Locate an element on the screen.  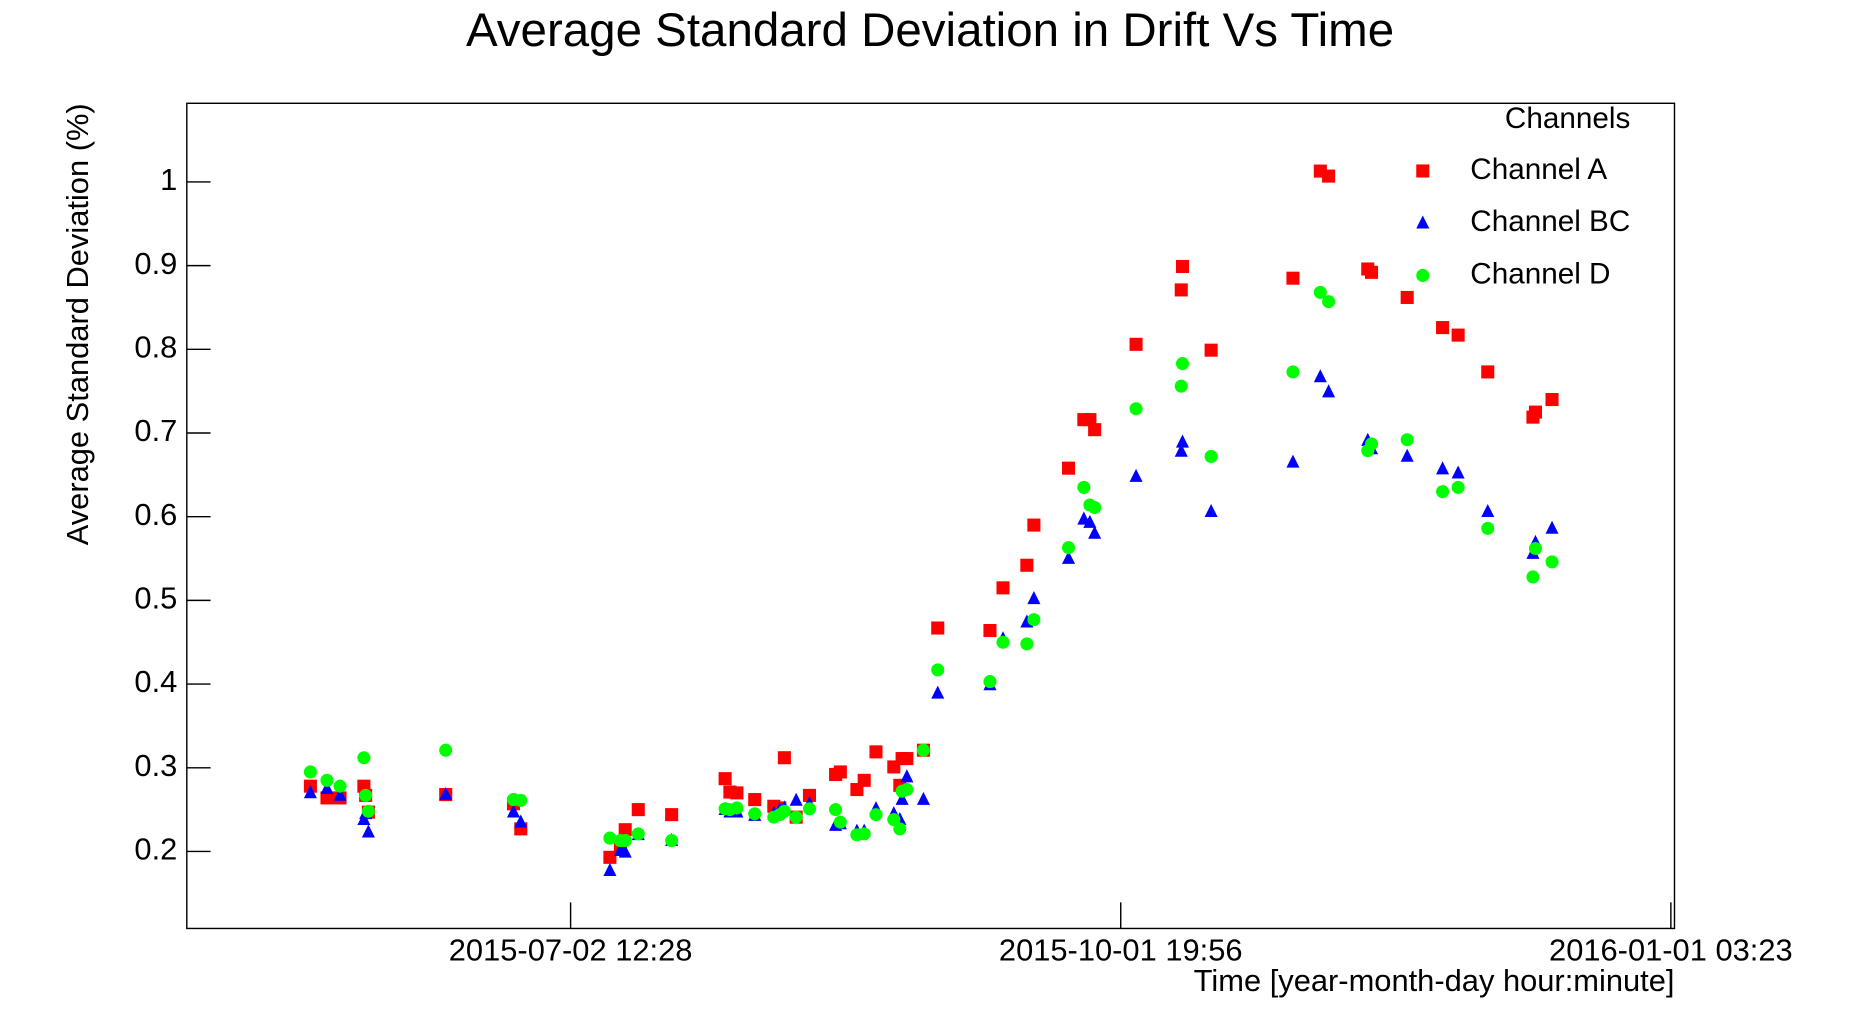
legend-title: Channels is located at coordinates (1567, 118).